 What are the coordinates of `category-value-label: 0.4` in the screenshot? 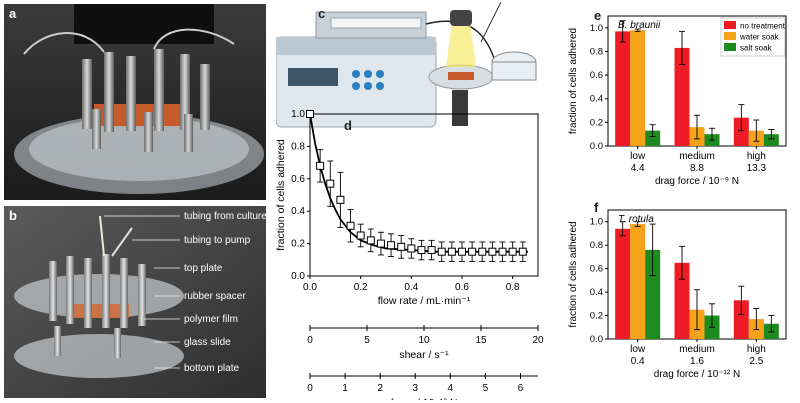 It's located at (638, 361).